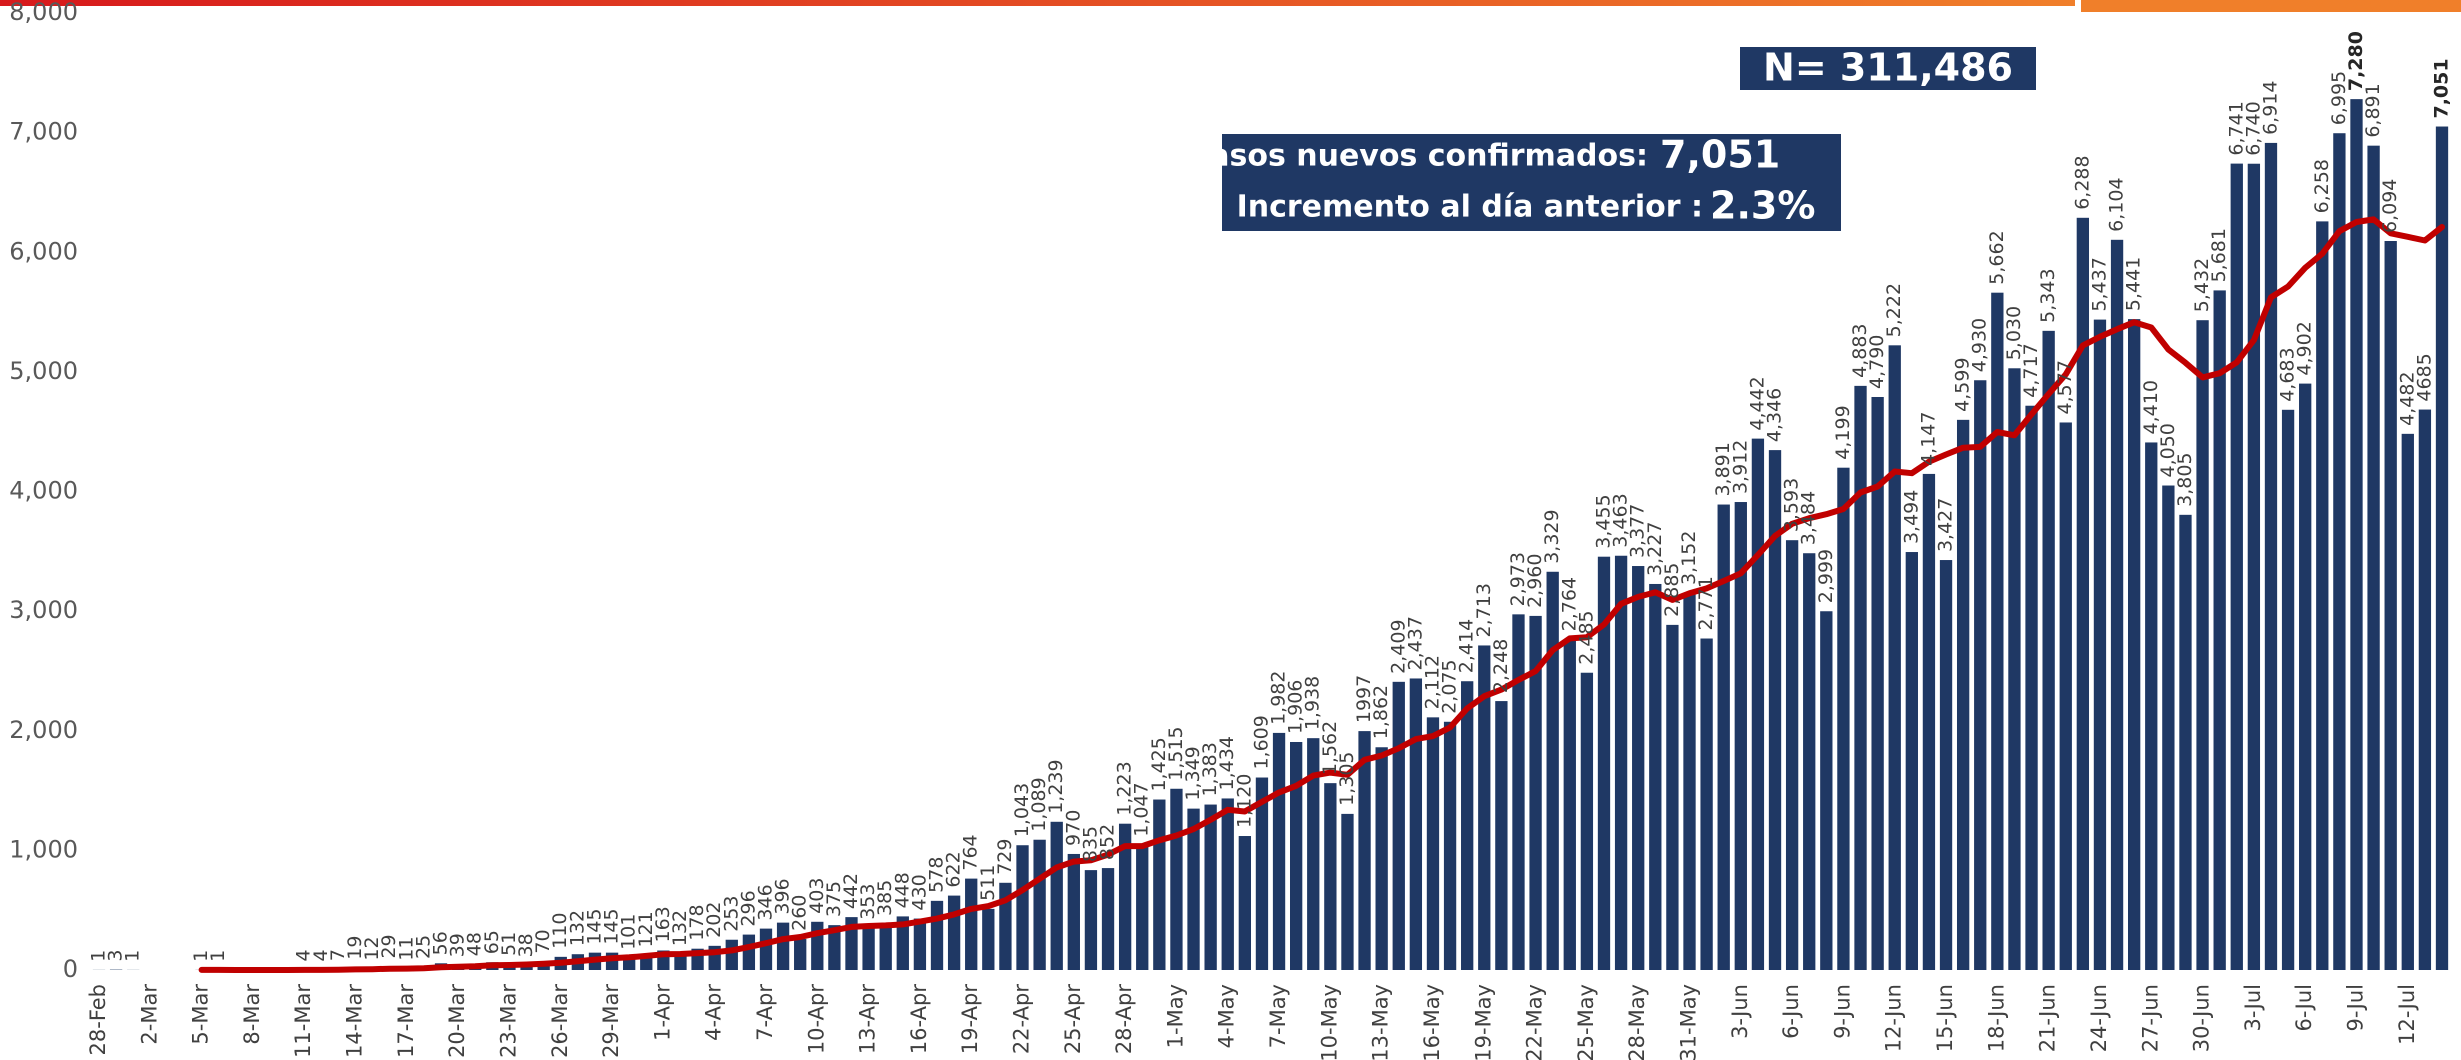 The height and width of the screenshot is (1060, 2461). I want to click on value-label: 260, so click(800, 913).